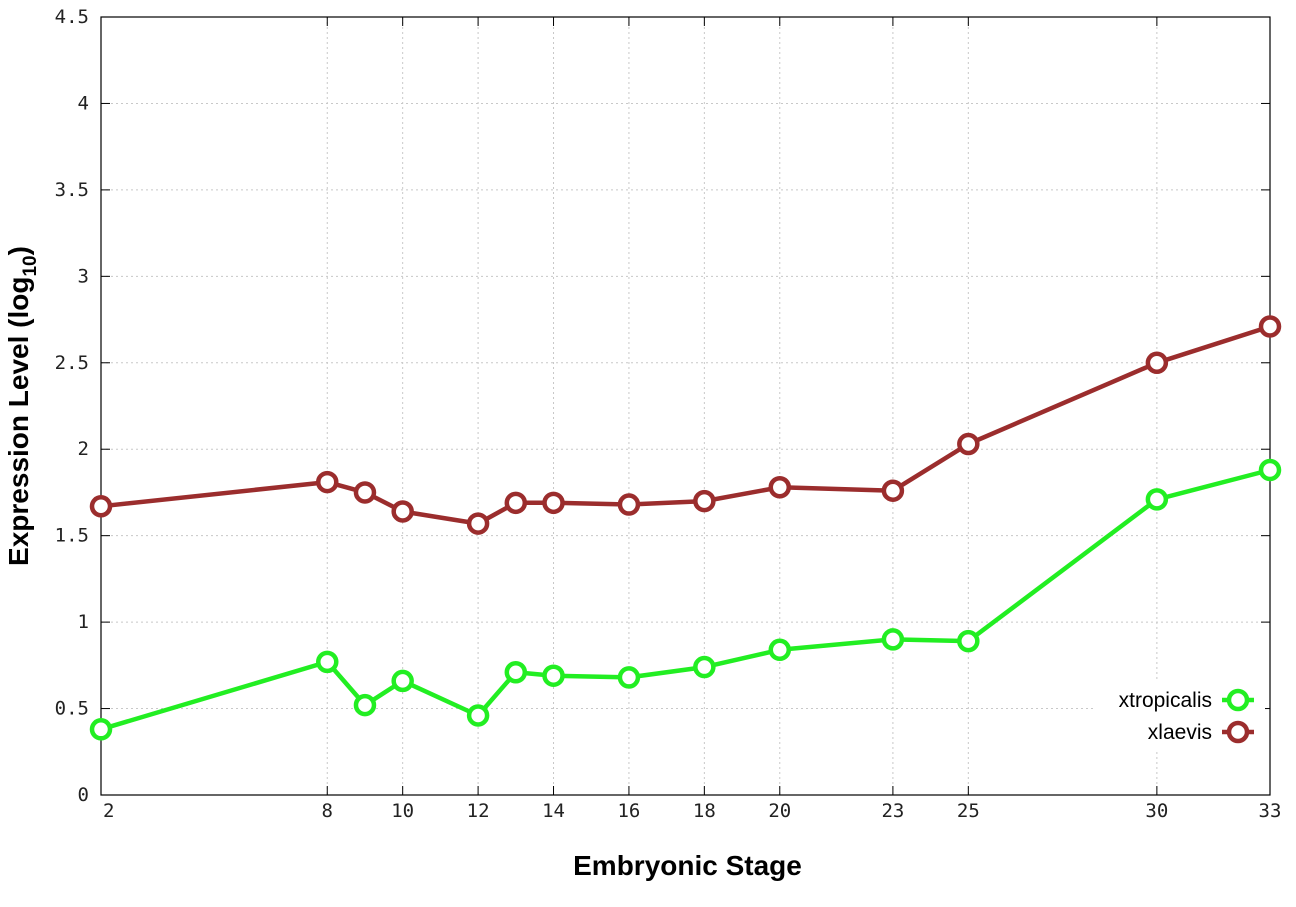  Describe the element at coordinates (18, 421) in the screenshot. I see `y-axis-title-main: Expression Level (log` at that location.